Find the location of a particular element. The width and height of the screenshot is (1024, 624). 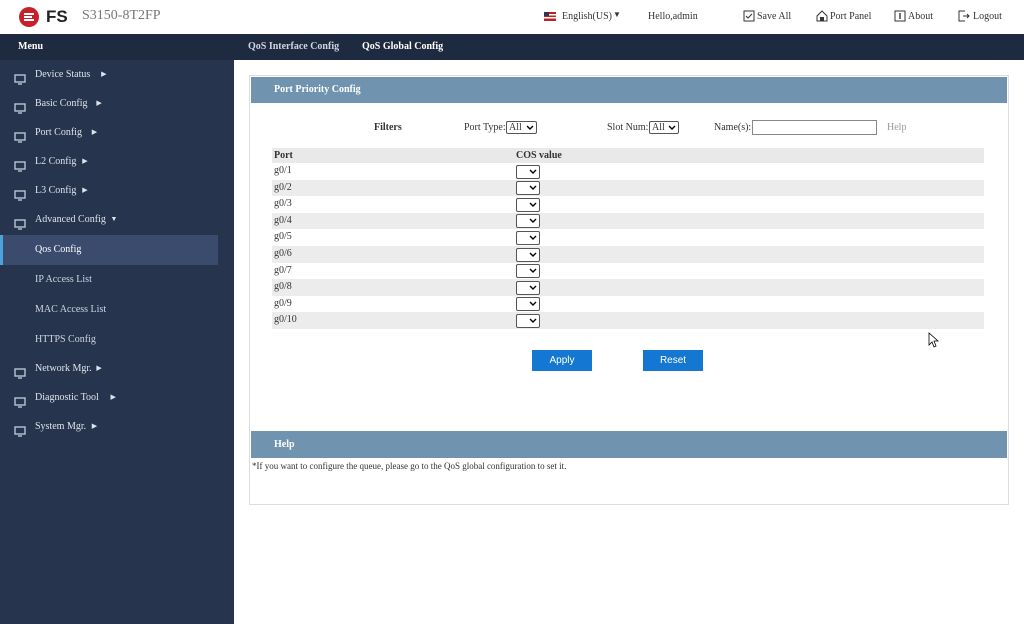

port-name: g0/1 is located at coordinates (283, 170).